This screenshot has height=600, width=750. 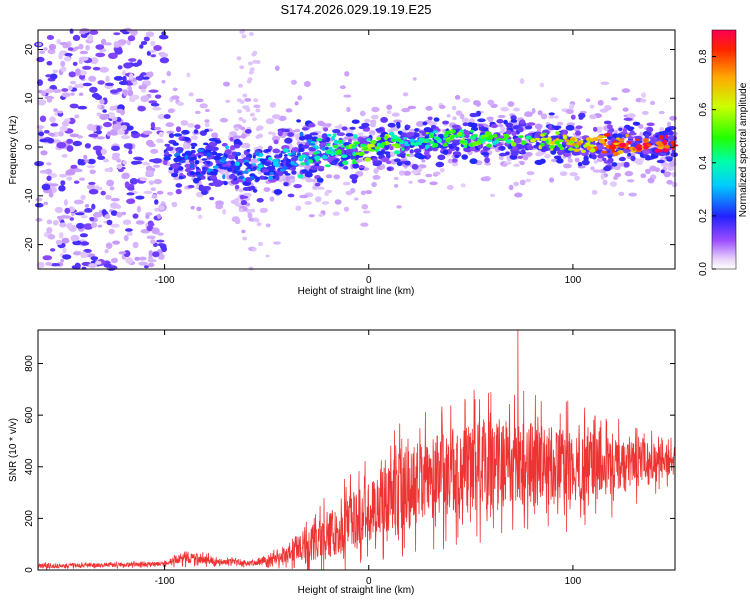 I want to click on chart-title: S174.2026.029.19.19.E25, so click(x=355, y=9).